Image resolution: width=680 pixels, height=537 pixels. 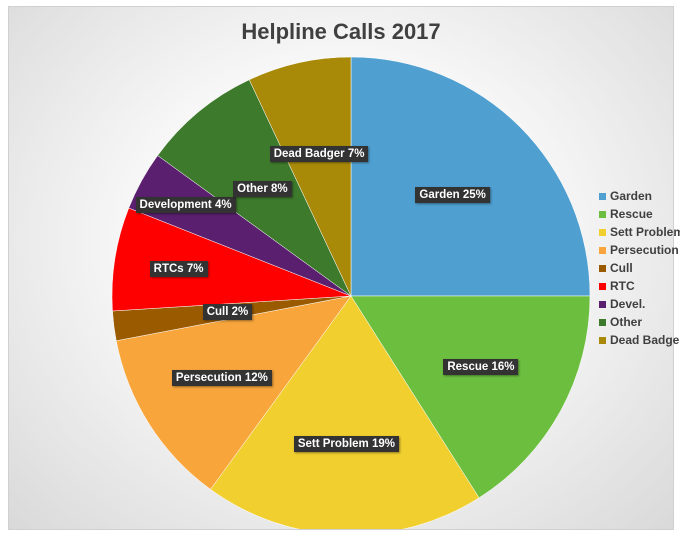 What do you see at coordinates (639, 286) in the screenshot?
I see `legend-item: RTC` at bounding box center [639, 286].